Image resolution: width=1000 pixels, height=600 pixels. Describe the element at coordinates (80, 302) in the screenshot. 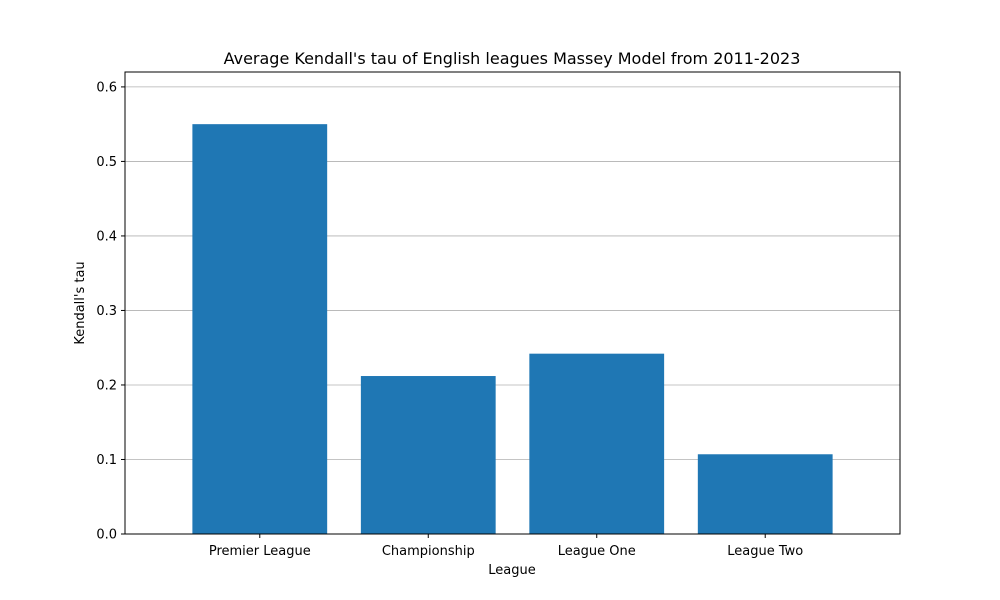

I see `y-axis-label: Kendall's tau` at that location.